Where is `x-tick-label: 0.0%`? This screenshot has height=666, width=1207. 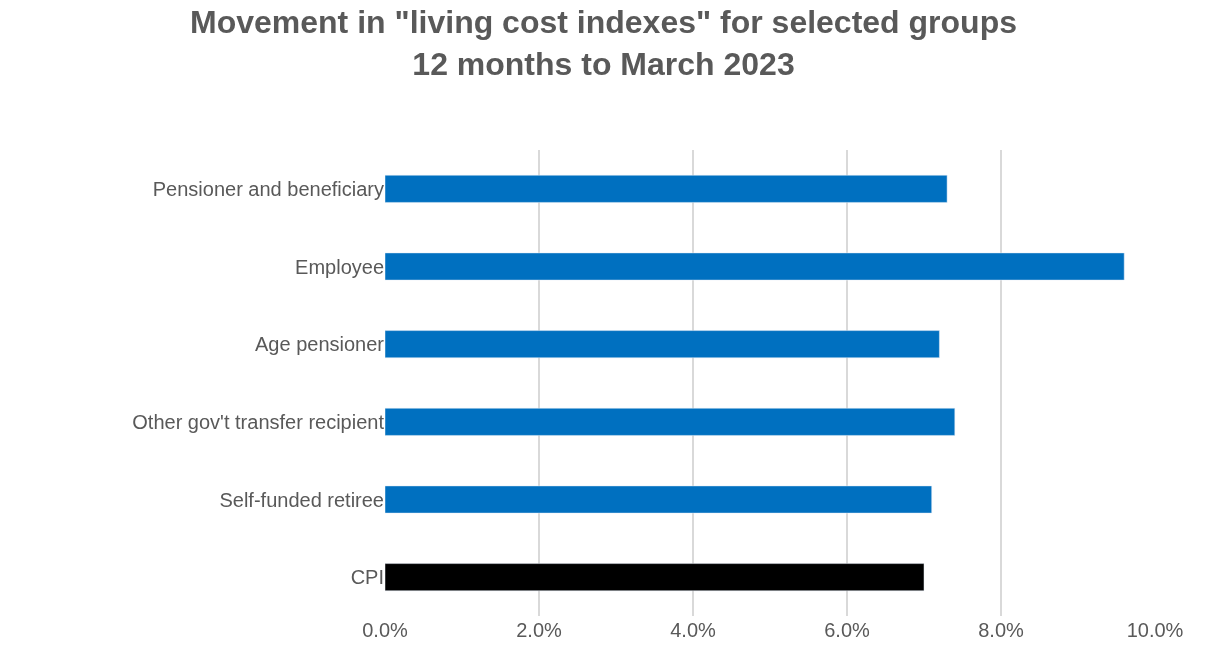 x-tick-label: 0.0% is located at coordinates (385, 630).